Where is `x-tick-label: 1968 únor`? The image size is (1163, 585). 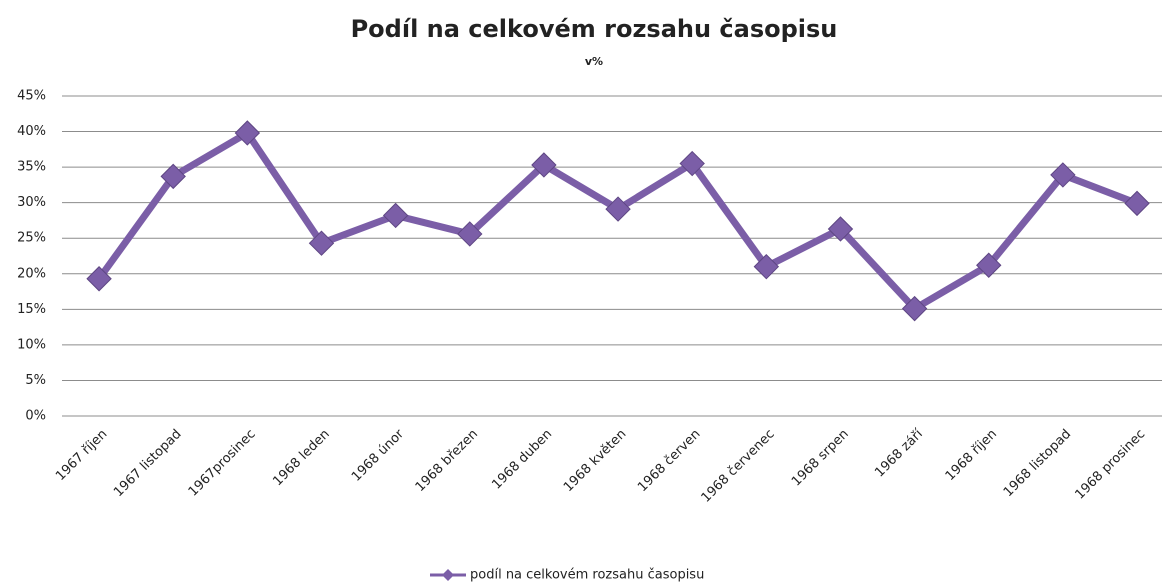 x-tick-label: 1968 únor is located at coordinates (378, 455).